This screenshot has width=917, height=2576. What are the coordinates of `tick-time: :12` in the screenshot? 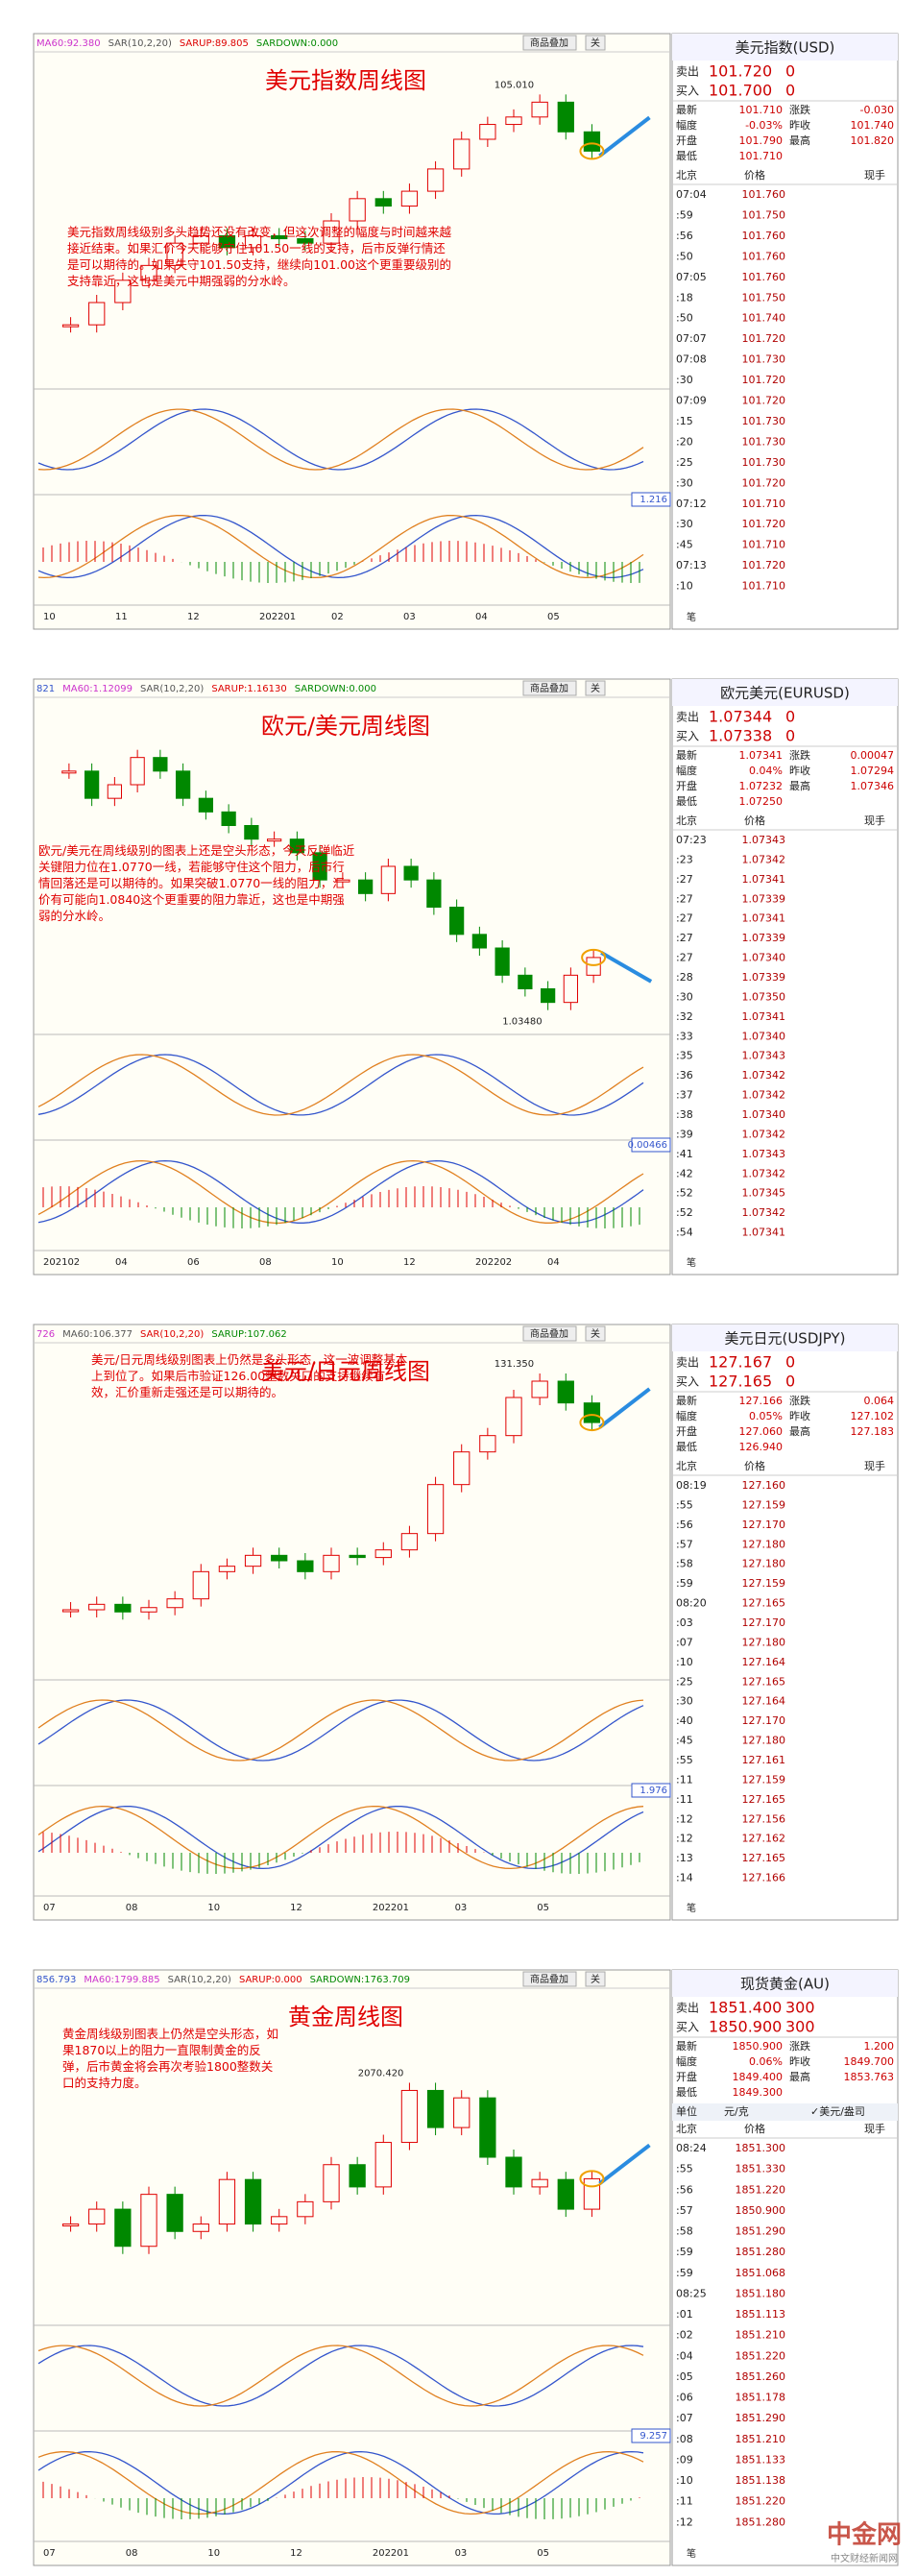 It's located at (684, 1839).